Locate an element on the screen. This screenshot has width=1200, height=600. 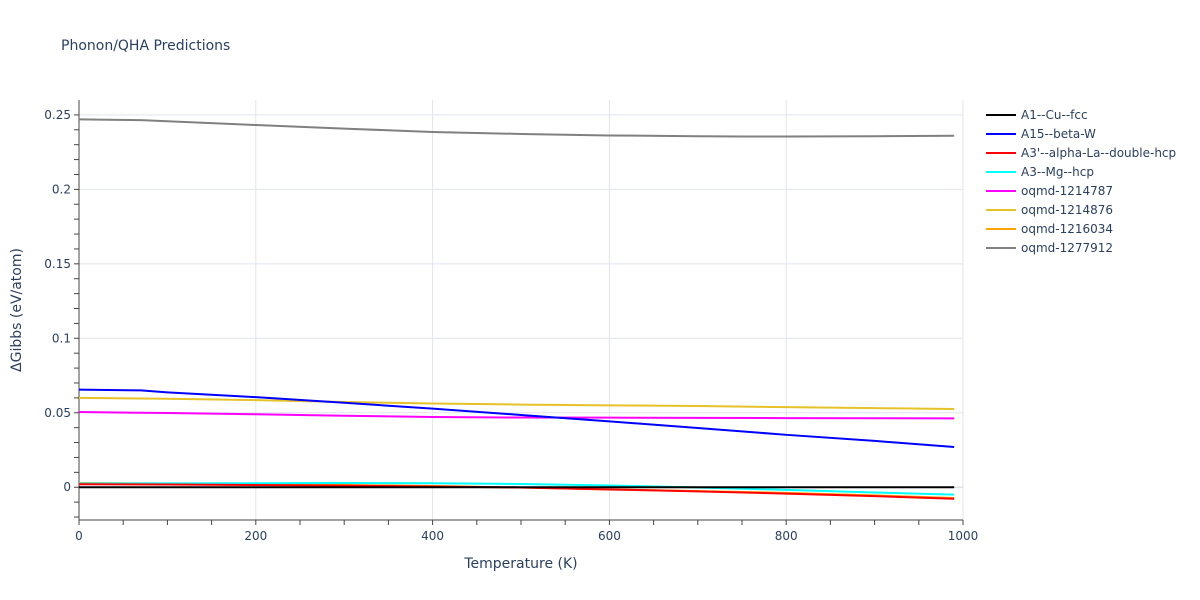
legend-item: oqmd-1277912 is located at coordinates (1049, 248).